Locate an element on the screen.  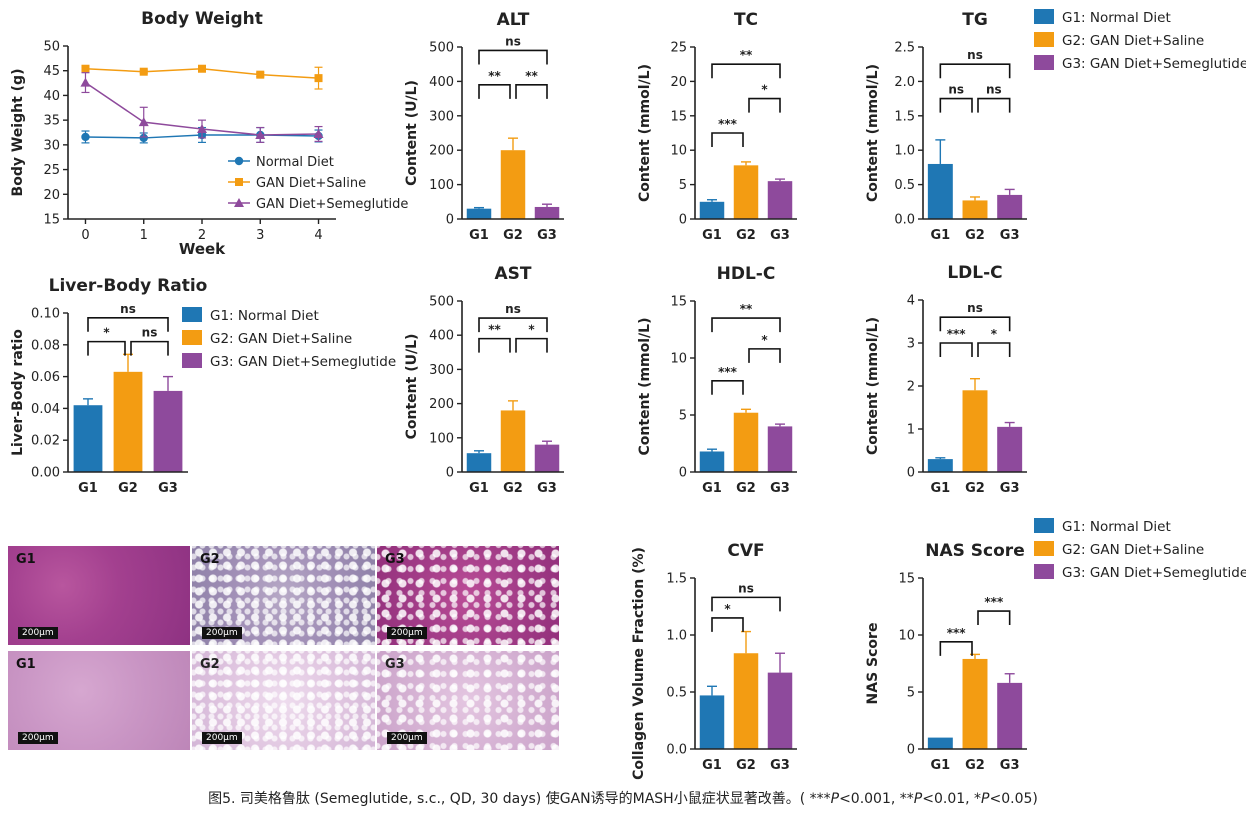
y-tick-label: 1.0 is located at coordinates (904, 151).